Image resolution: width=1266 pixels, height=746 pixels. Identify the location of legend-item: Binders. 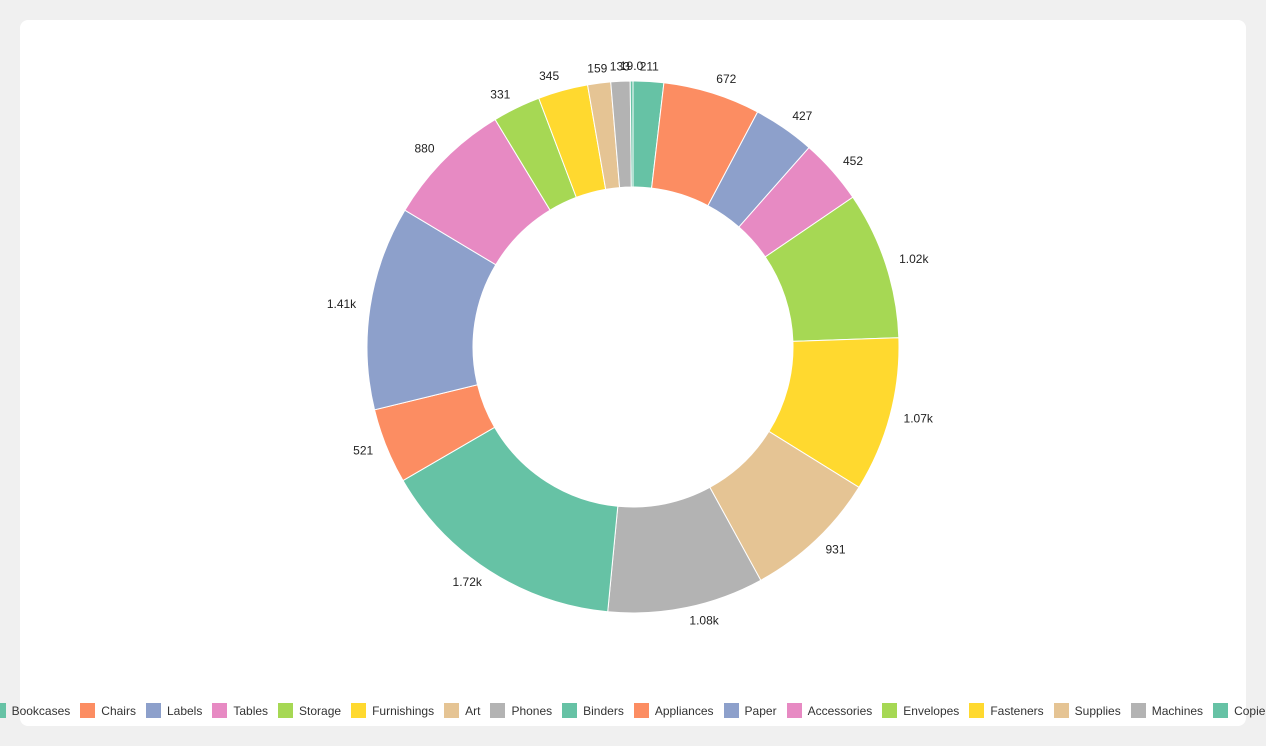
(593, 710).